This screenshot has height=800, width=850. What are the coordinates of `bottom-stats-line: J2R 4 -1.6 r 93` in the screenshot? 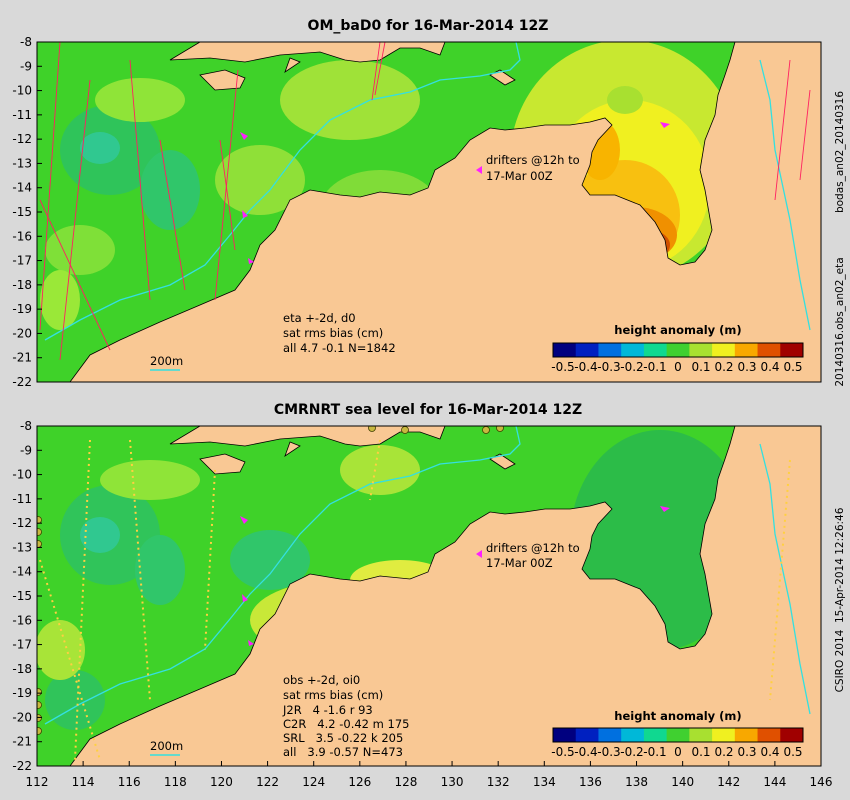 It's located at (327, 710).